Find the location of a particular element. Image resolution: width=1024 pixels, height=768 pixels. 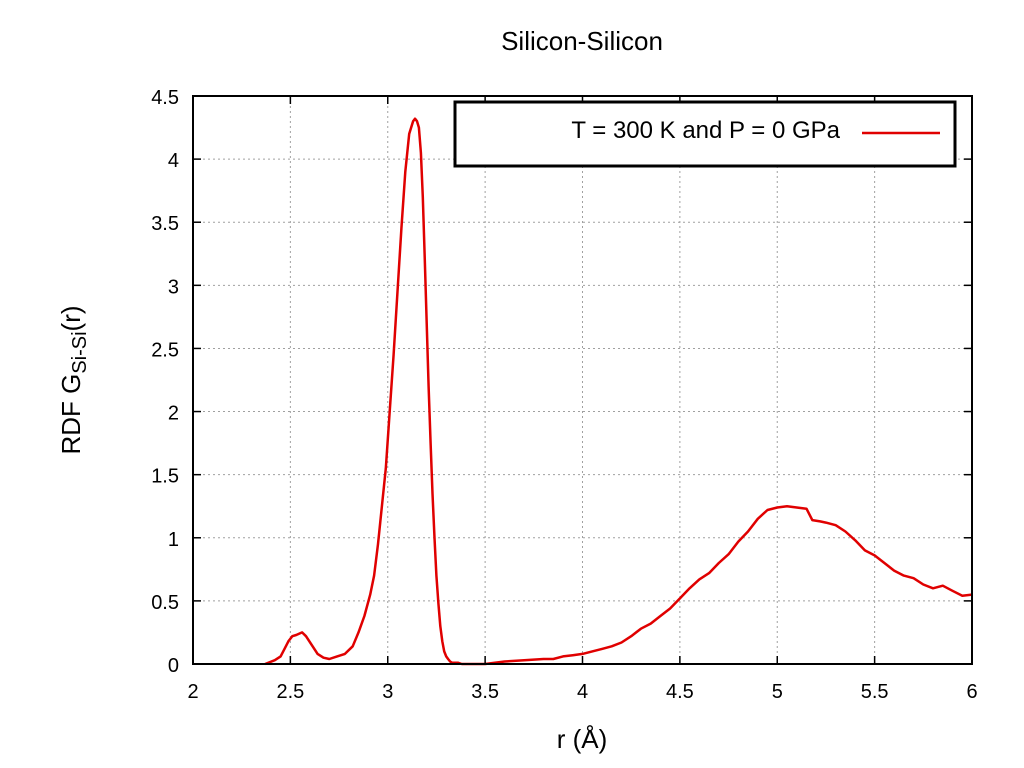

y-axis-label-suffix: (r) is located at coordinates (71, 318).